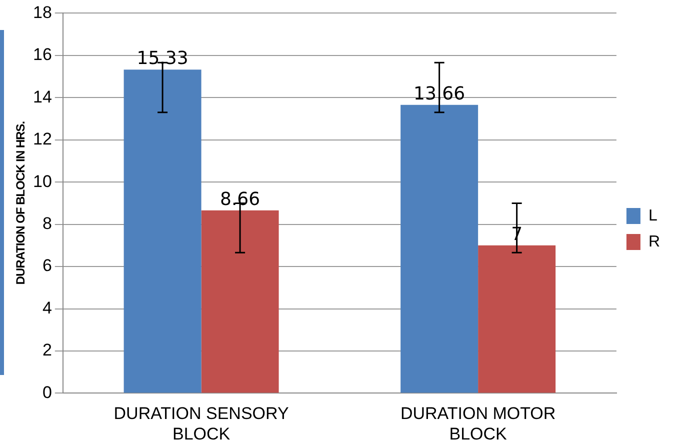 The image size is (675, 448). What do you see at coordinates (47, 223) in the screenshot?
I see `y-tick-label: 8` at bounding box center [47, 223].